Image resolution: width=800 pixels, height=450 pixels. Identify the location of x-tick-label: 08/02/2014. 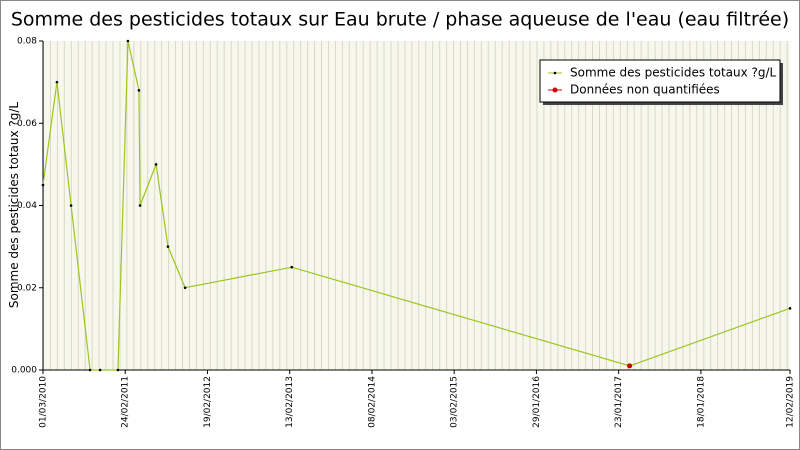
(372, 402).